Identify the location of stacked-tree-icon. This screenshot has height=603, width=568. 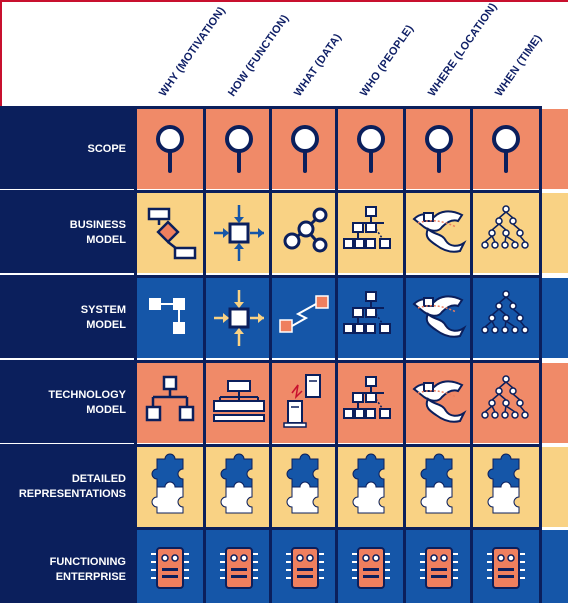
(239, 401).